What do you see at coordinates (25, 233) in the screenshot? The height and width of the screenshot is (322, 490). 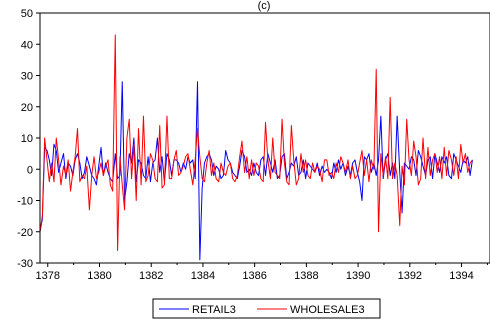 I see `y-tick-label: -20` at bounding box center [25, 233].